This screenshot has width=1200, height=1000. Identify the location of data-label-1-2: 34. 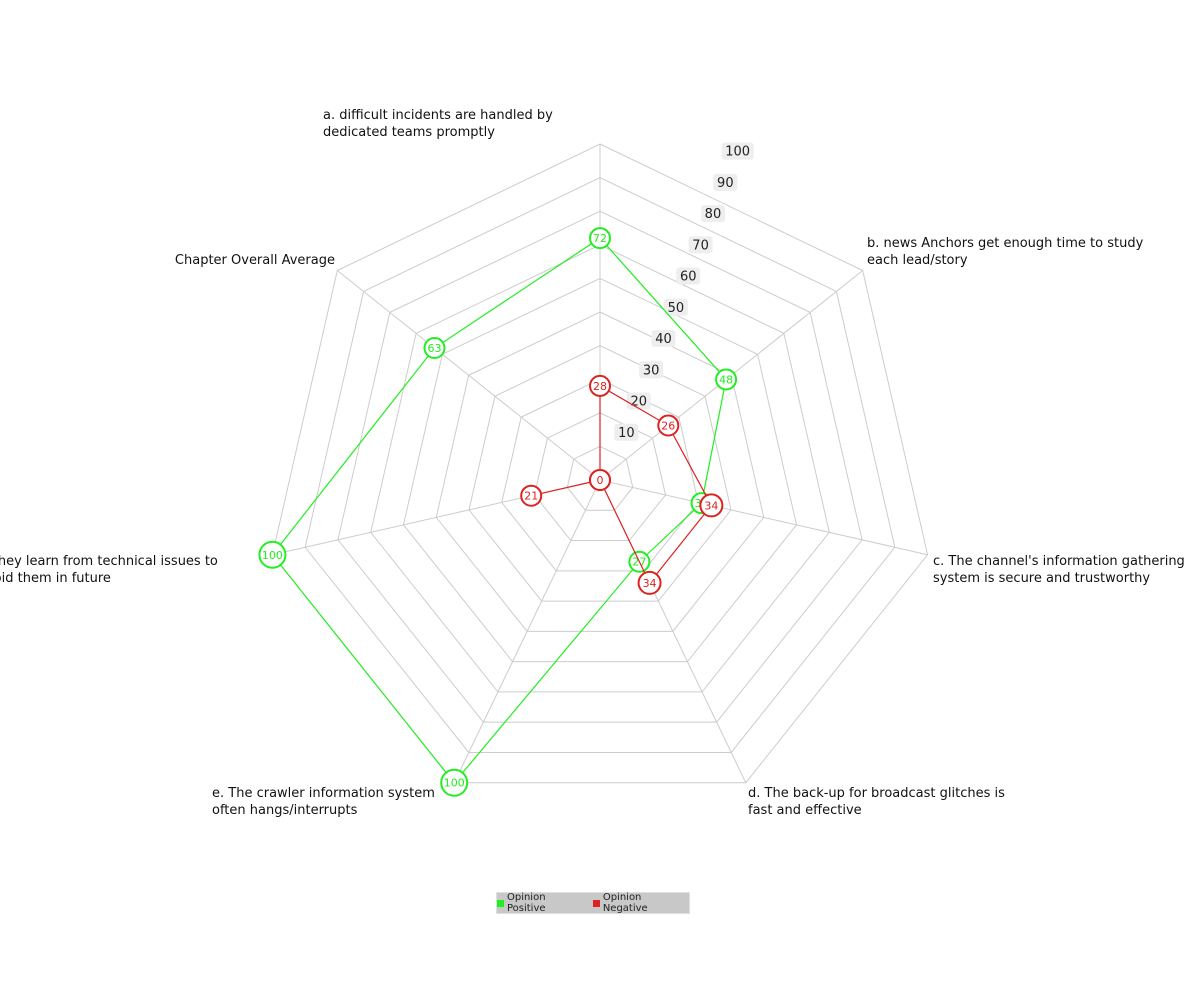
(711, 505).